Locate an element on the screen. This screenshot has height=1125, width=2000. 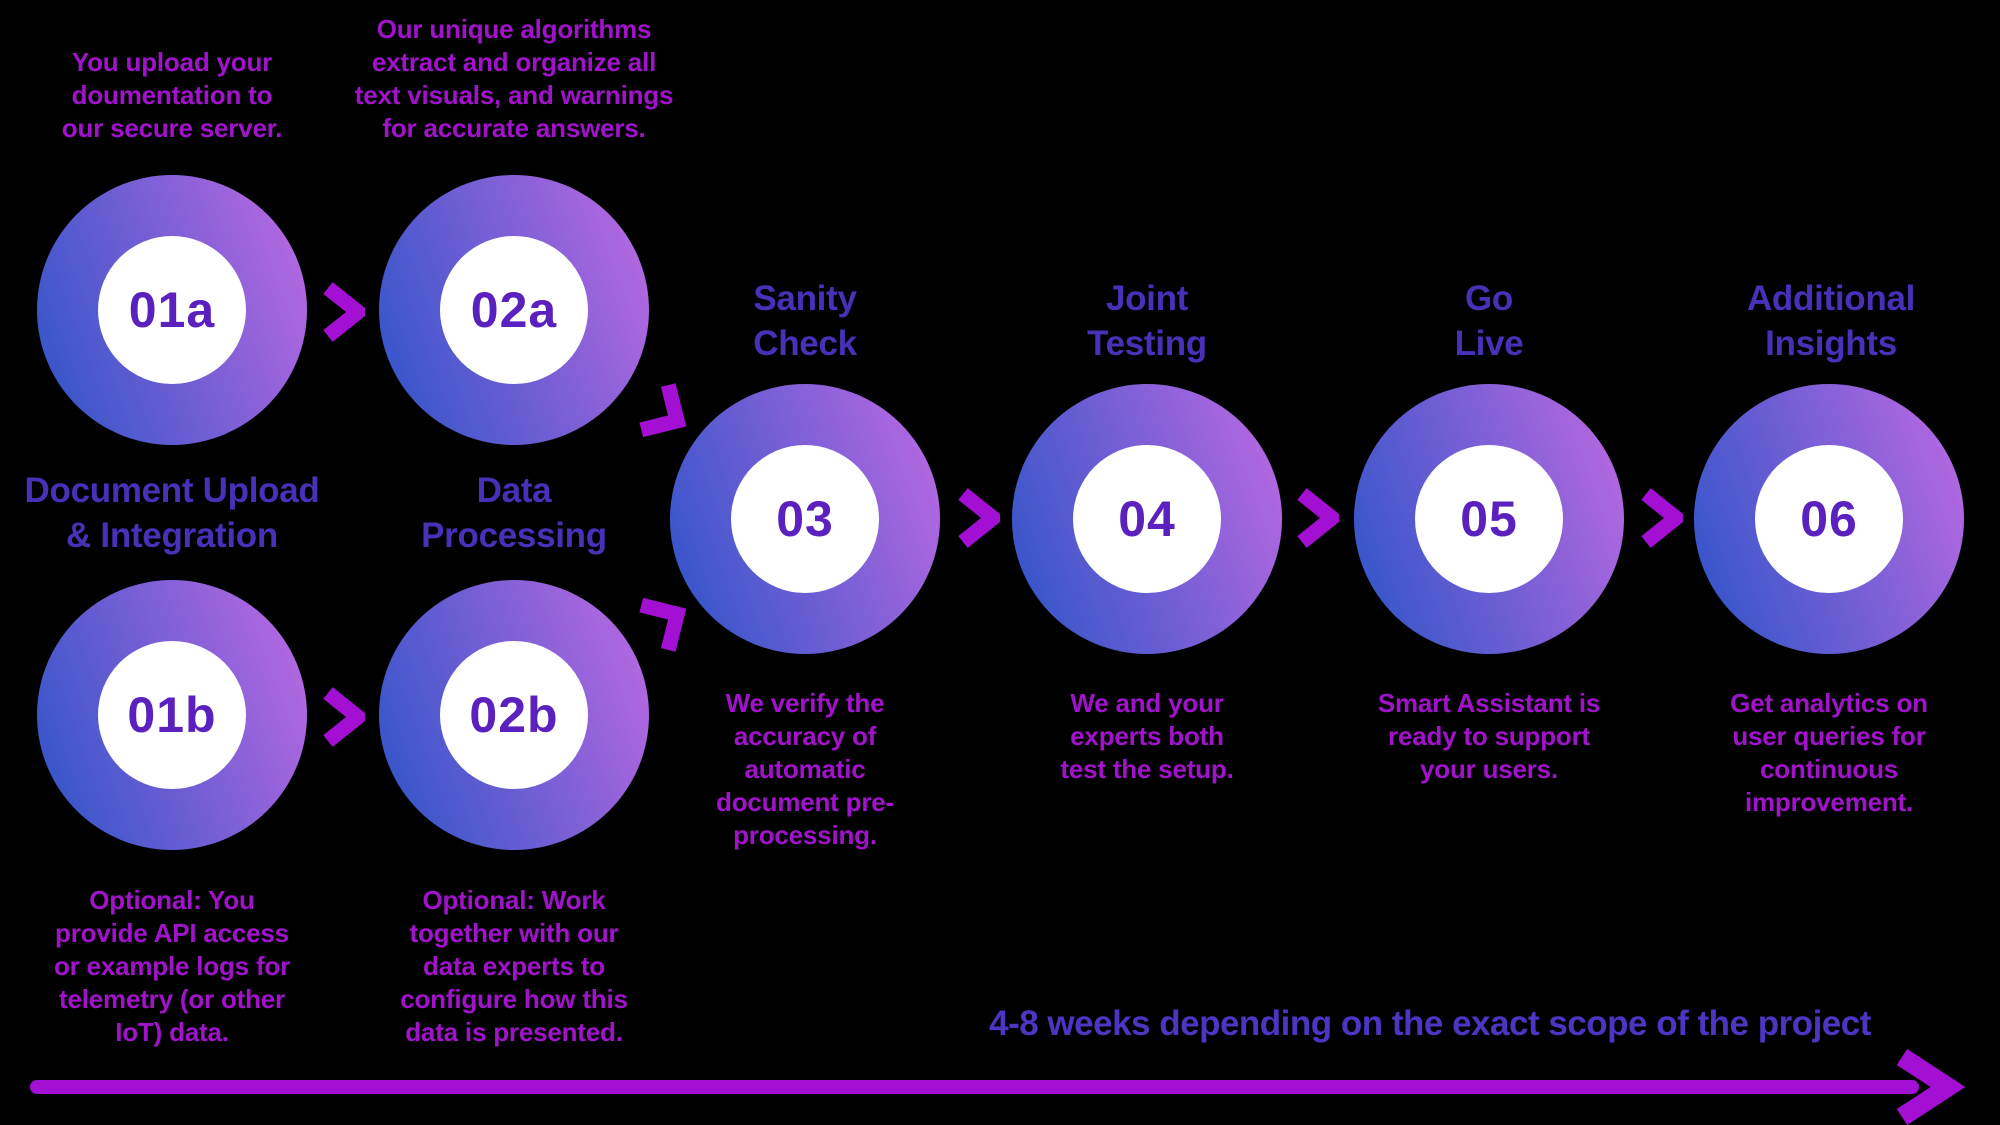
group-title-document-upload: Document Upload & Integration is located at coordinates (172, 513).